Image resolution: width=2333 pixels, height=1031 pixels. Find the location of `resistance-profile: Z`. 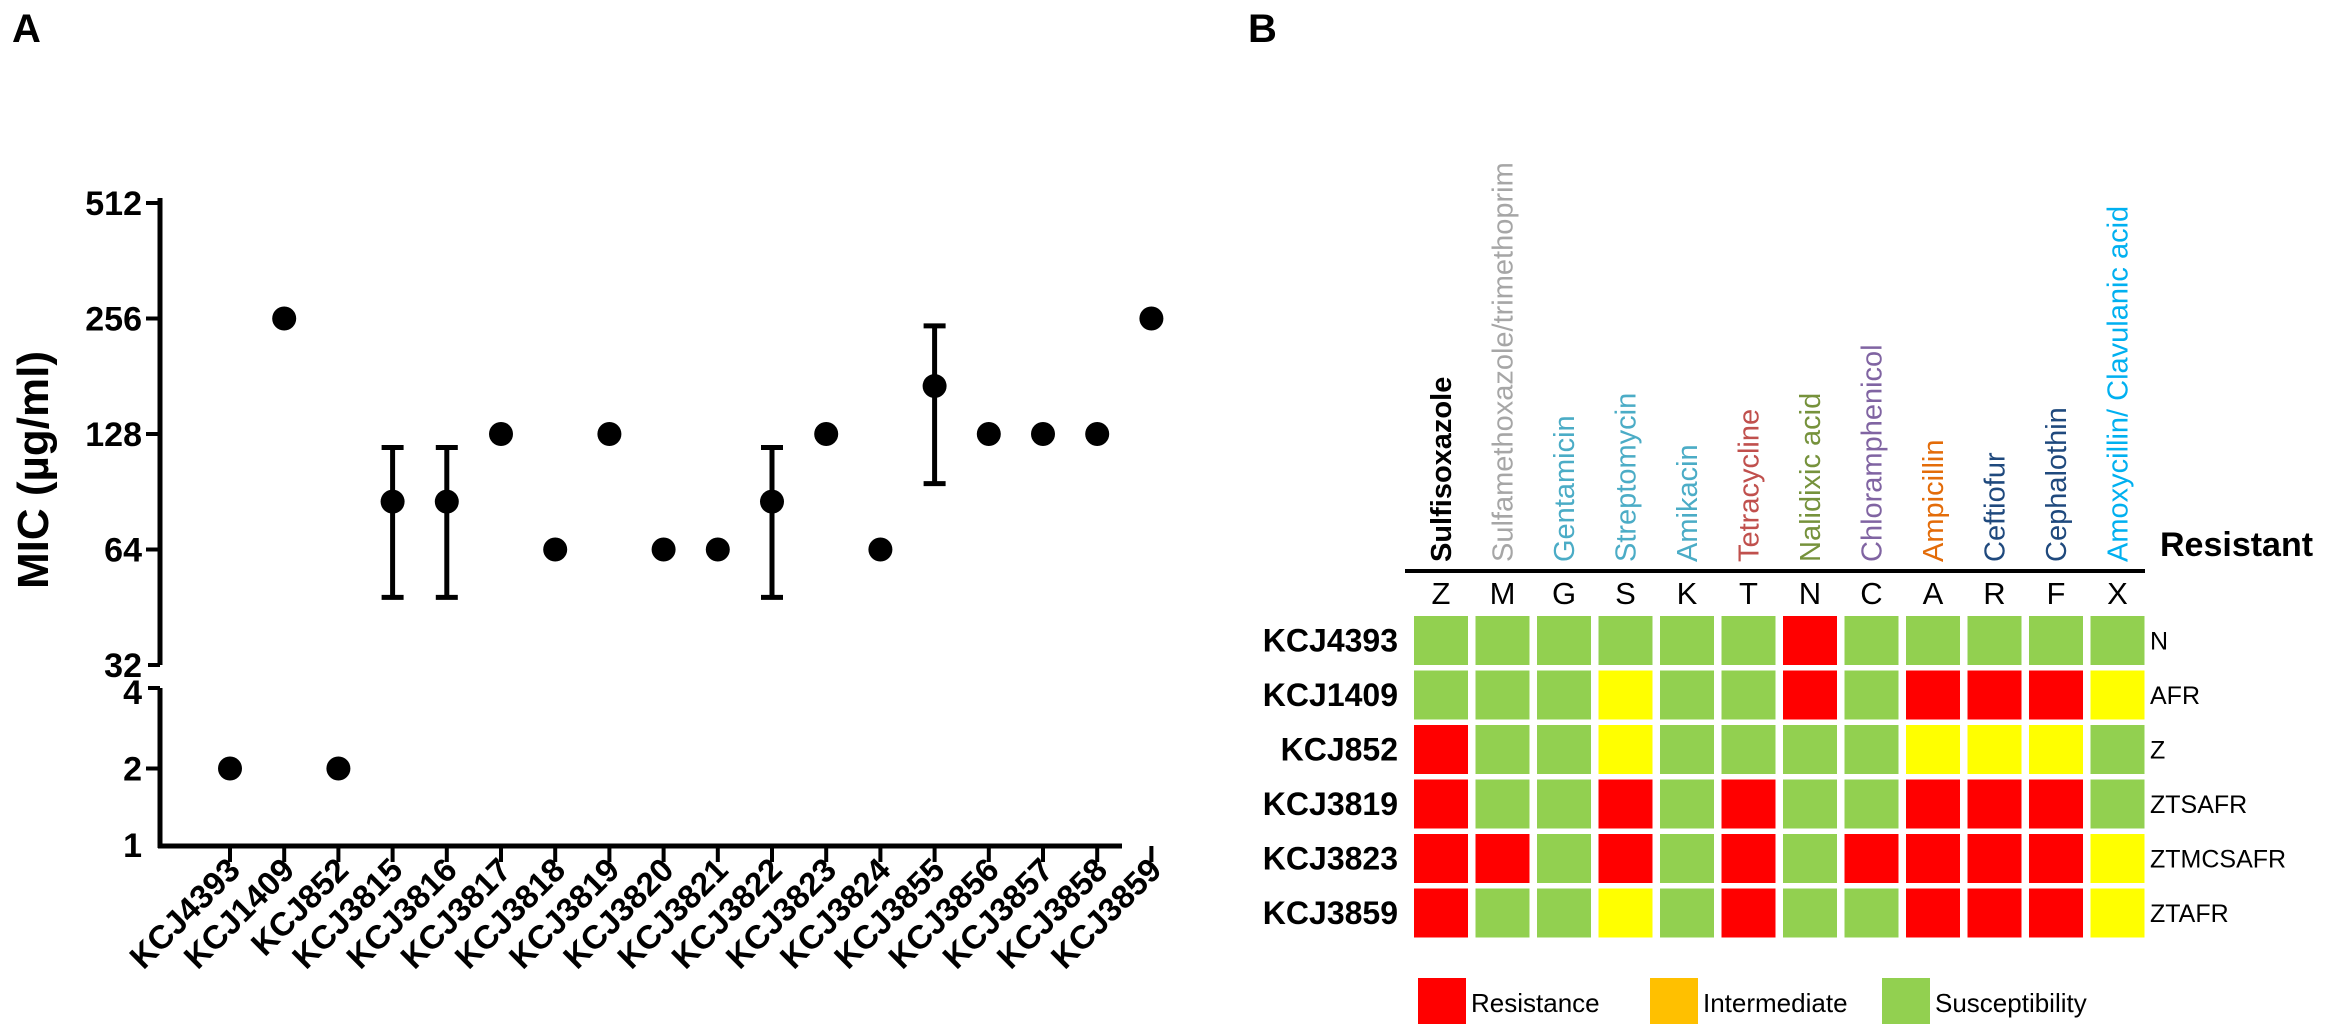

resistance-profile: Z is located at coordinates (2157, 751).